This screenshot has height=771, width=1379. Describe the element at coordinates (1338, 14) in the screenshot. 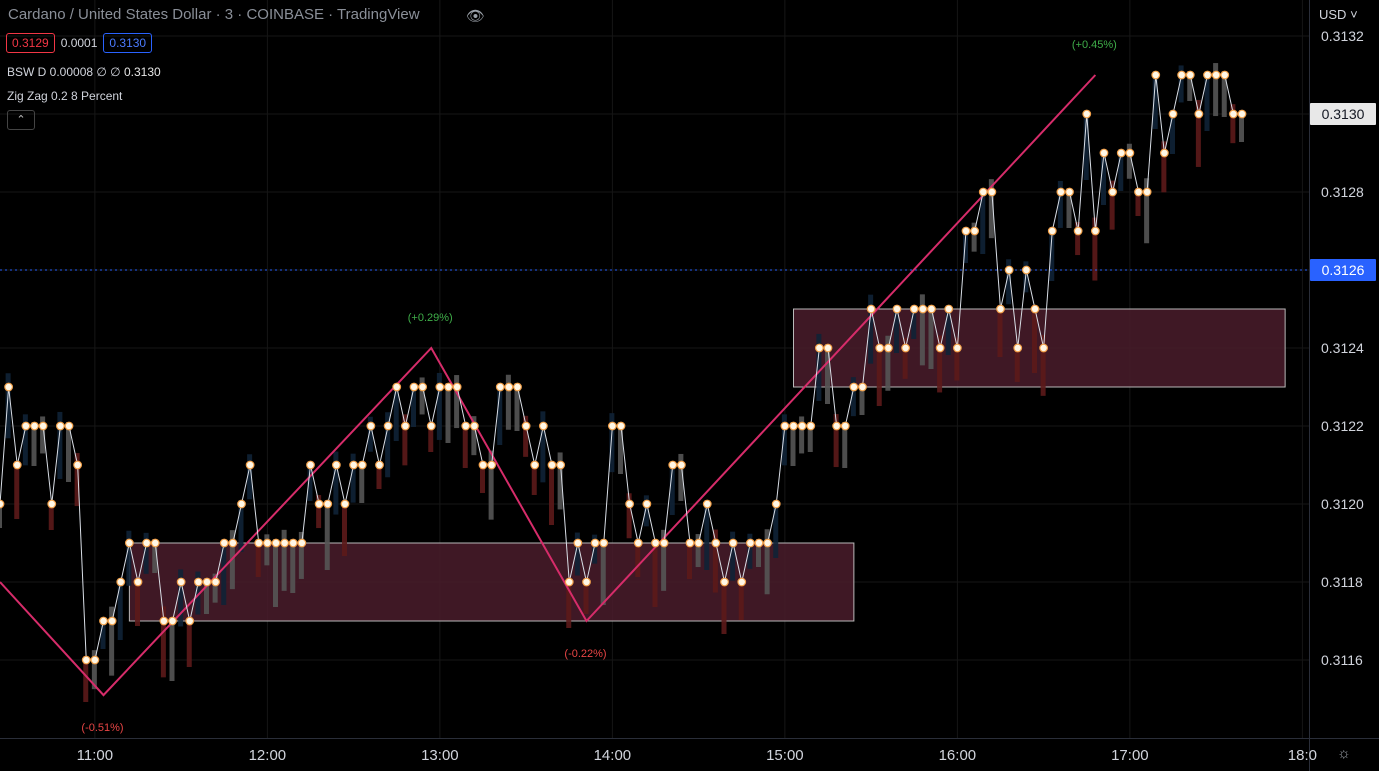

I see `currency-dropdown: USD ˅` at that location.